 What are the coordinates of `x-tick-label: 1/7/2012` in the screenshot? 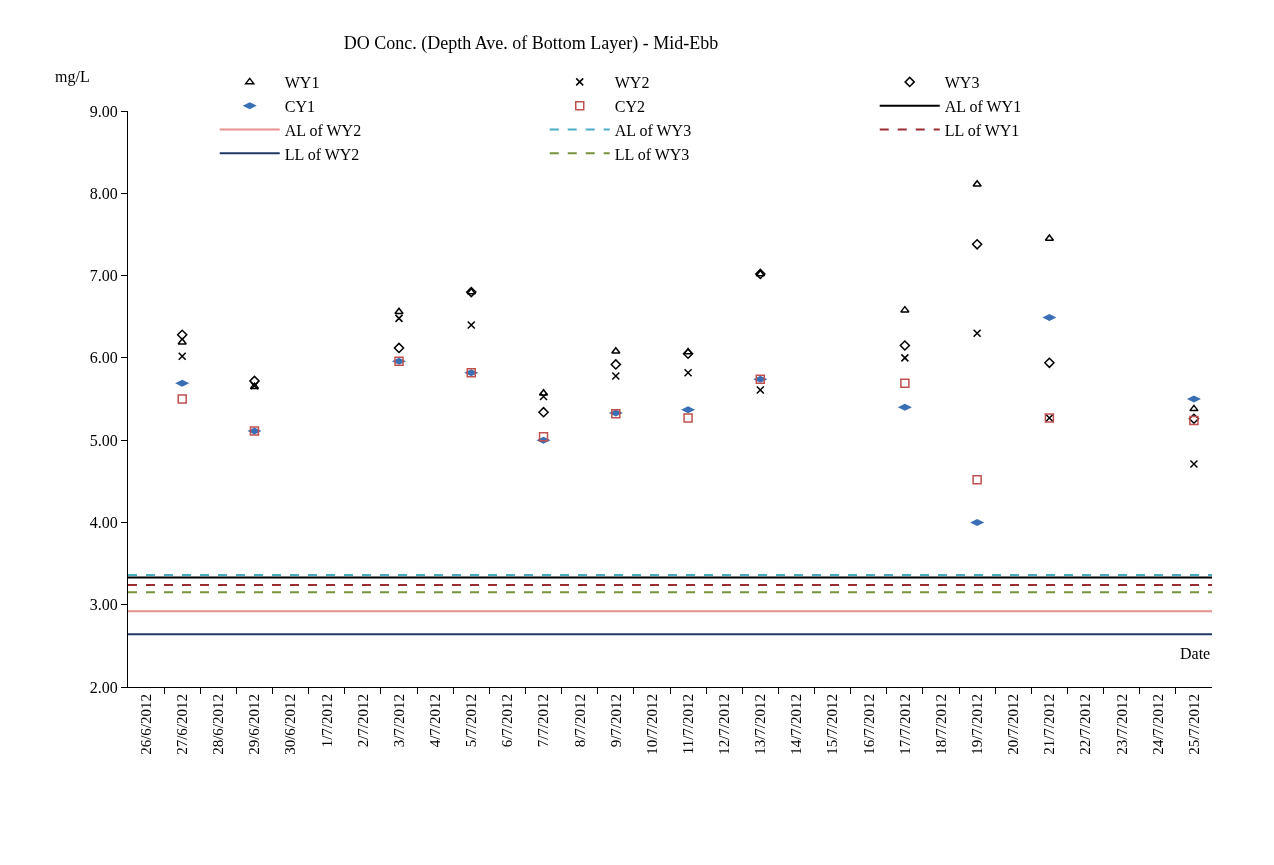 It's located at (326, 721).